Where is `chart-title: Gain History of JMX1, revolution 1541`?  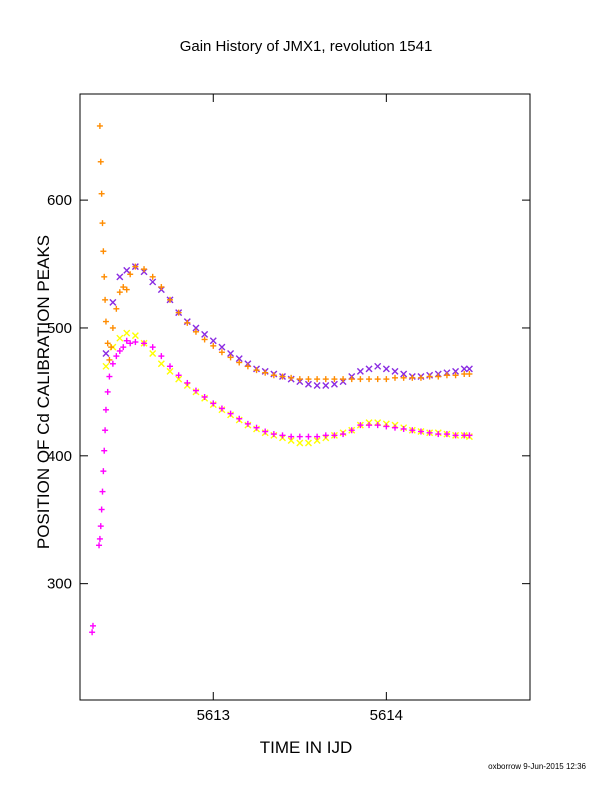
chart-title: Gain History of JMX1, revolution 1541 is located at coordinates (306, 46).